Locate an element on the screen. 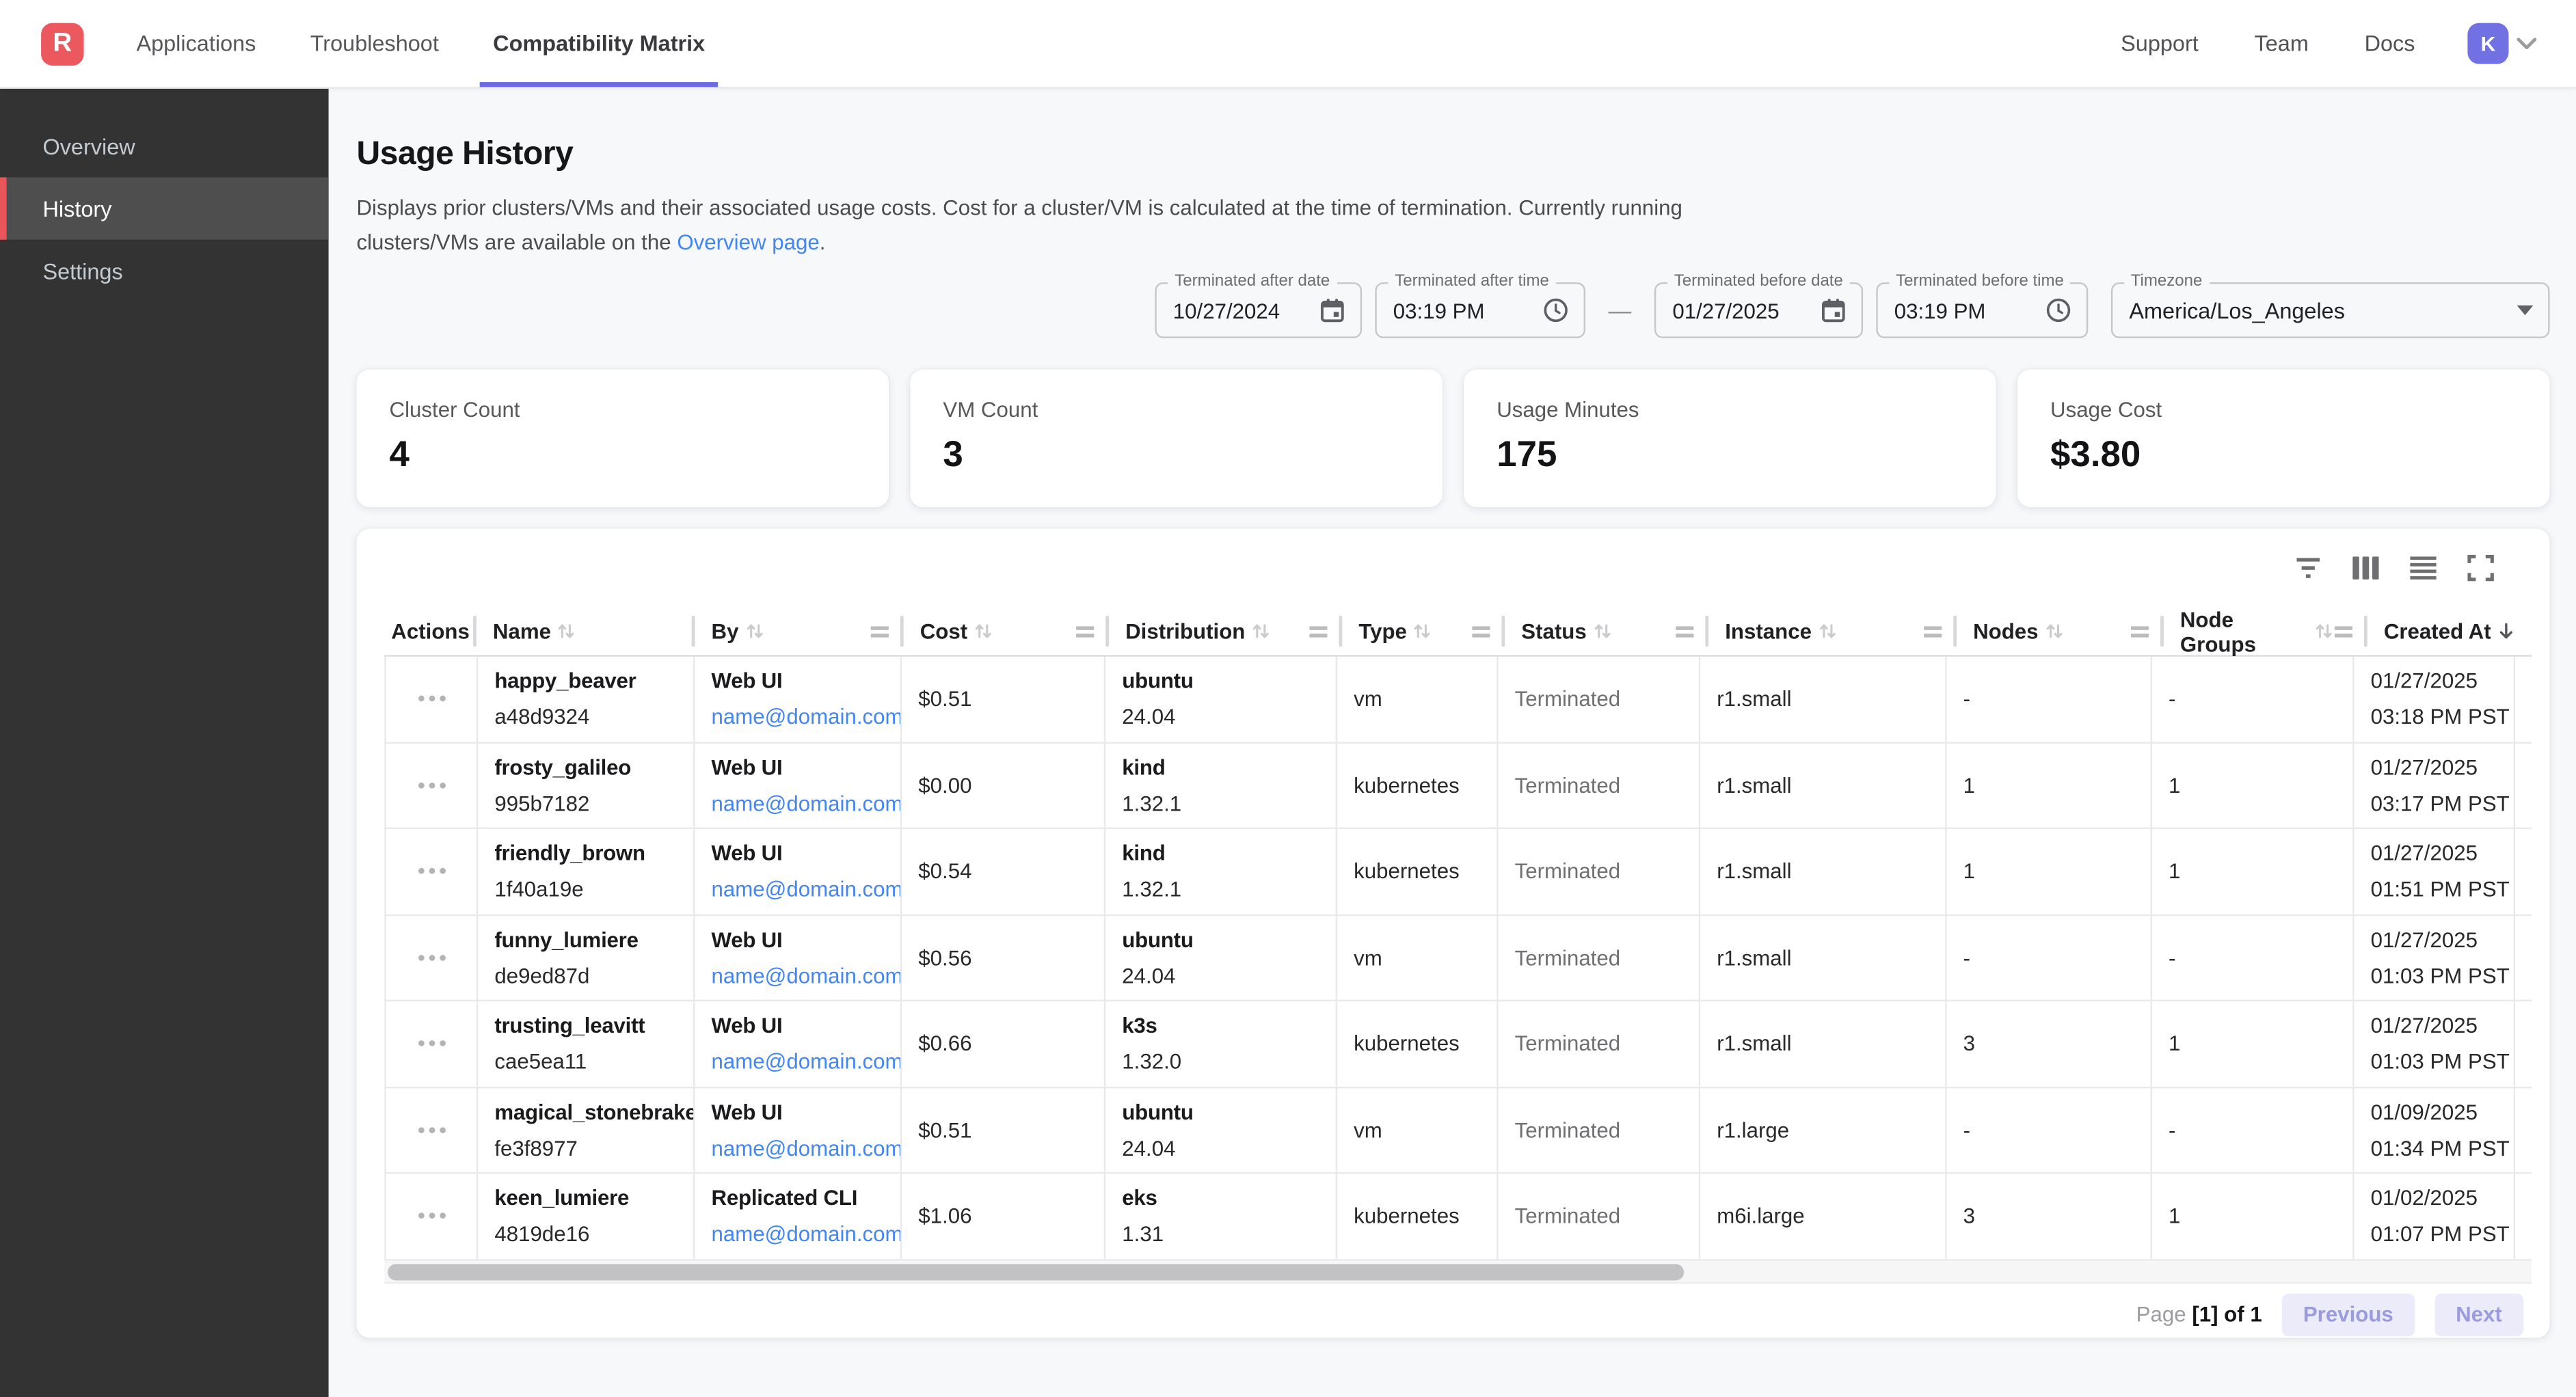 Image resolution: width=2576 pixels, height=1397 pixels. column-header-distribution: Distribution is located at coordinates (1226, 631).